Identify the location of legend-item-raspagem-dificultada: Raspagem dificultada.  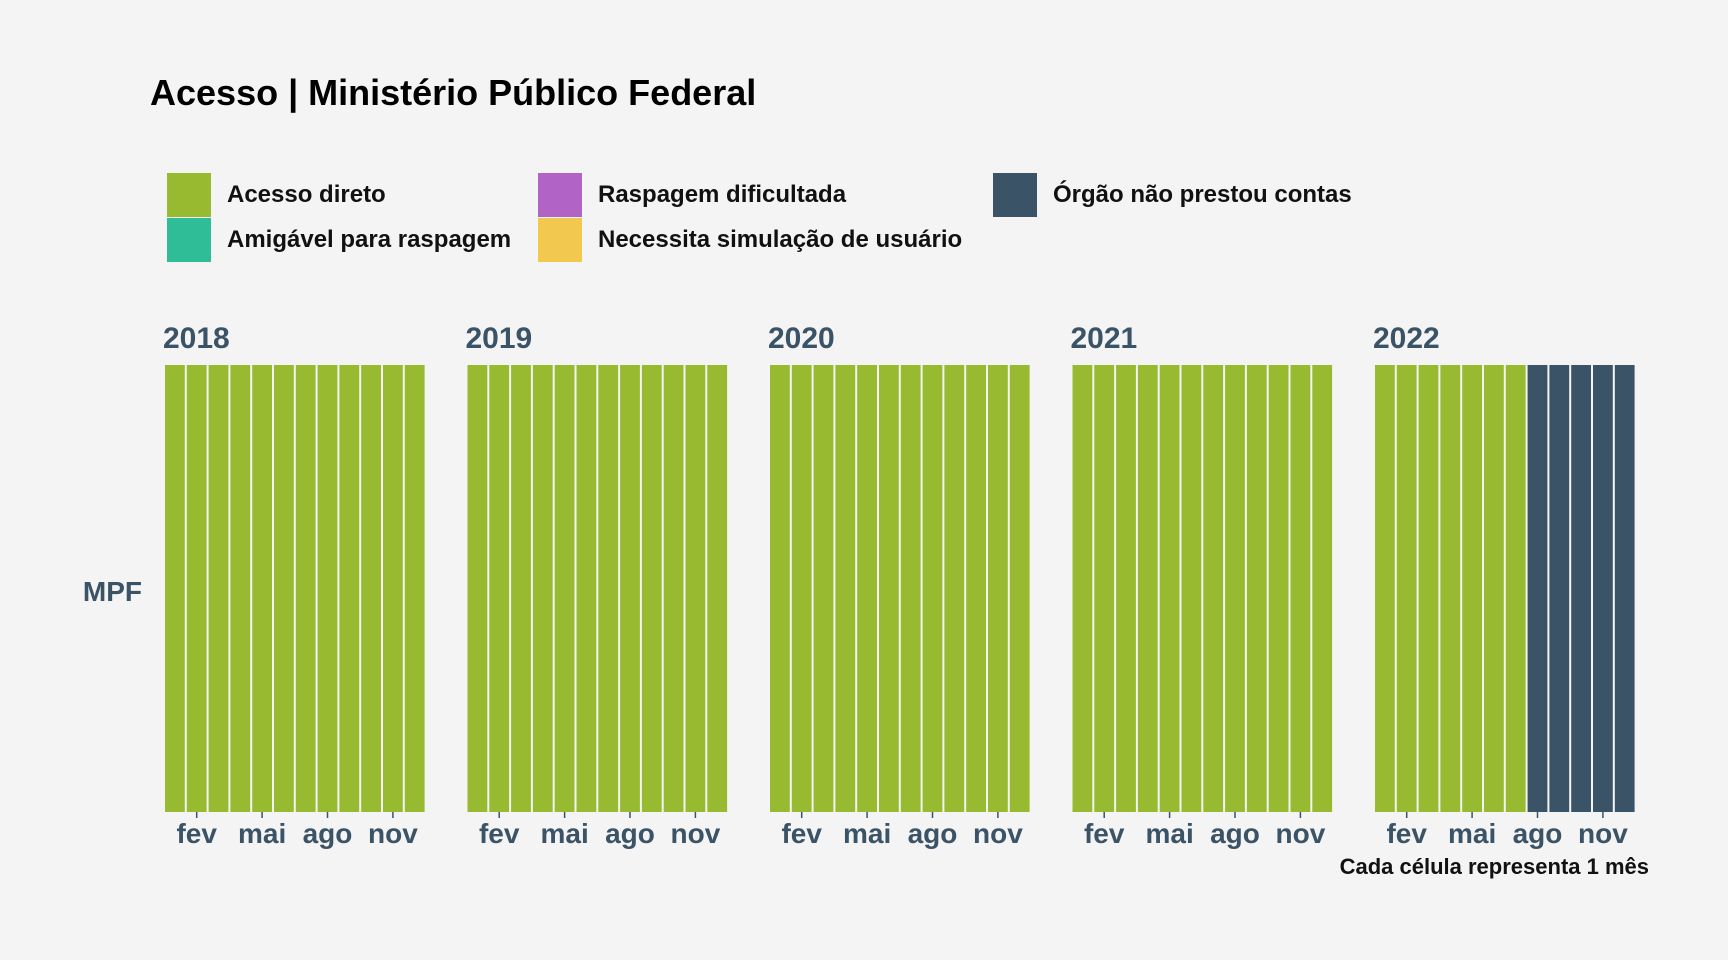
(692, 195).